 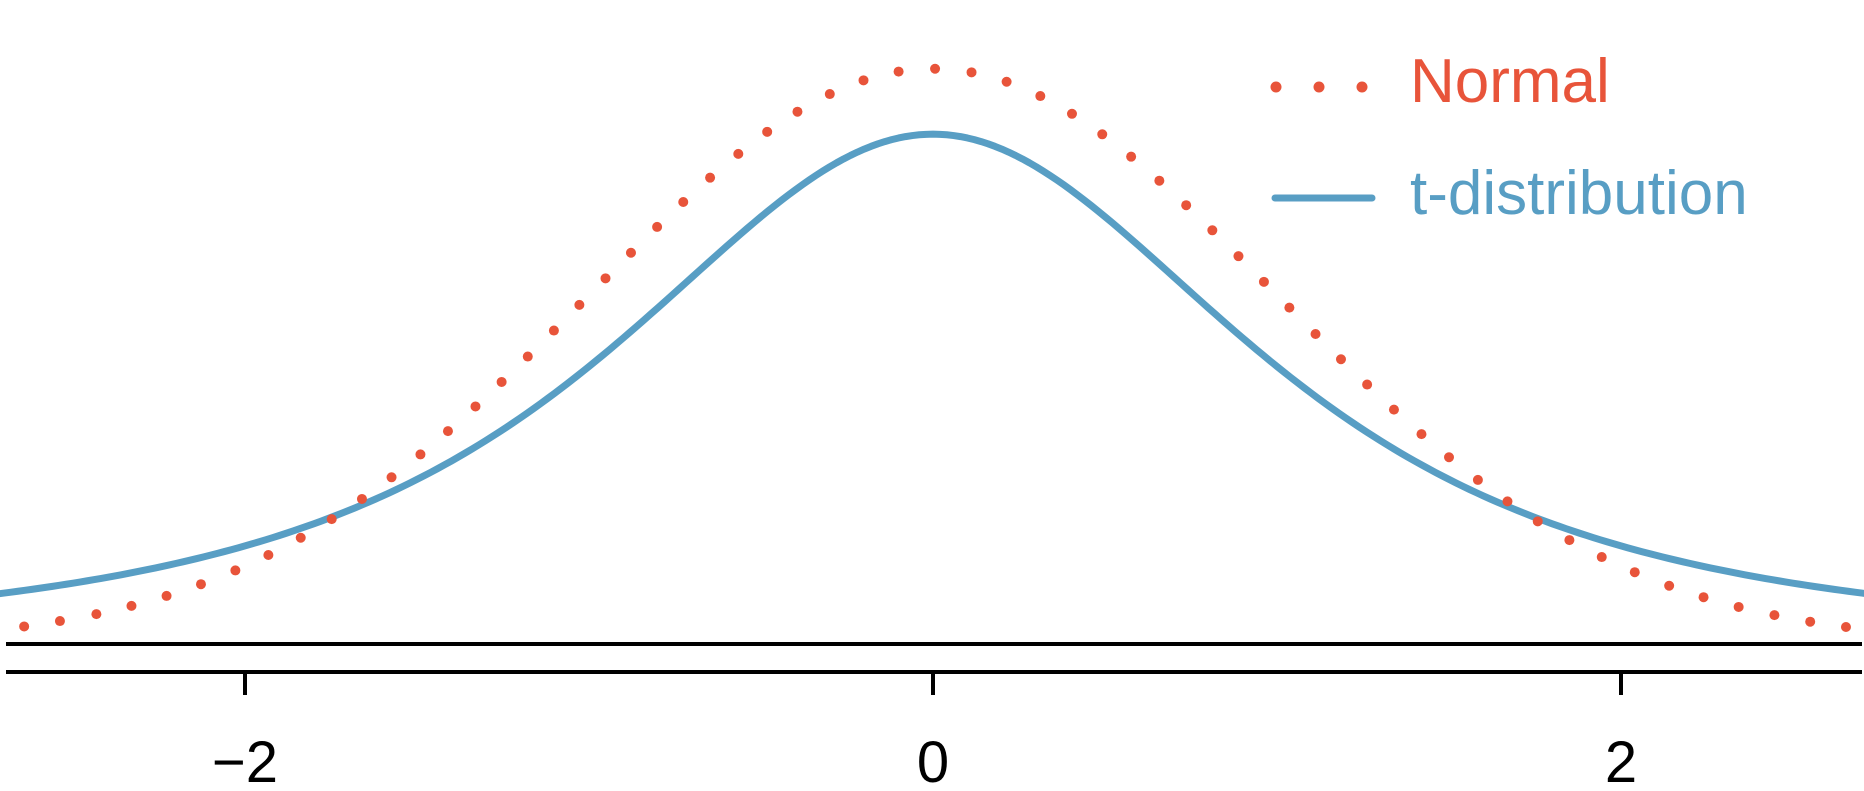 What do you see at coordinates (1510, 81) in the screenshot?
I see `legend-label-normal: Normal` at bounding box center [1510, 81].